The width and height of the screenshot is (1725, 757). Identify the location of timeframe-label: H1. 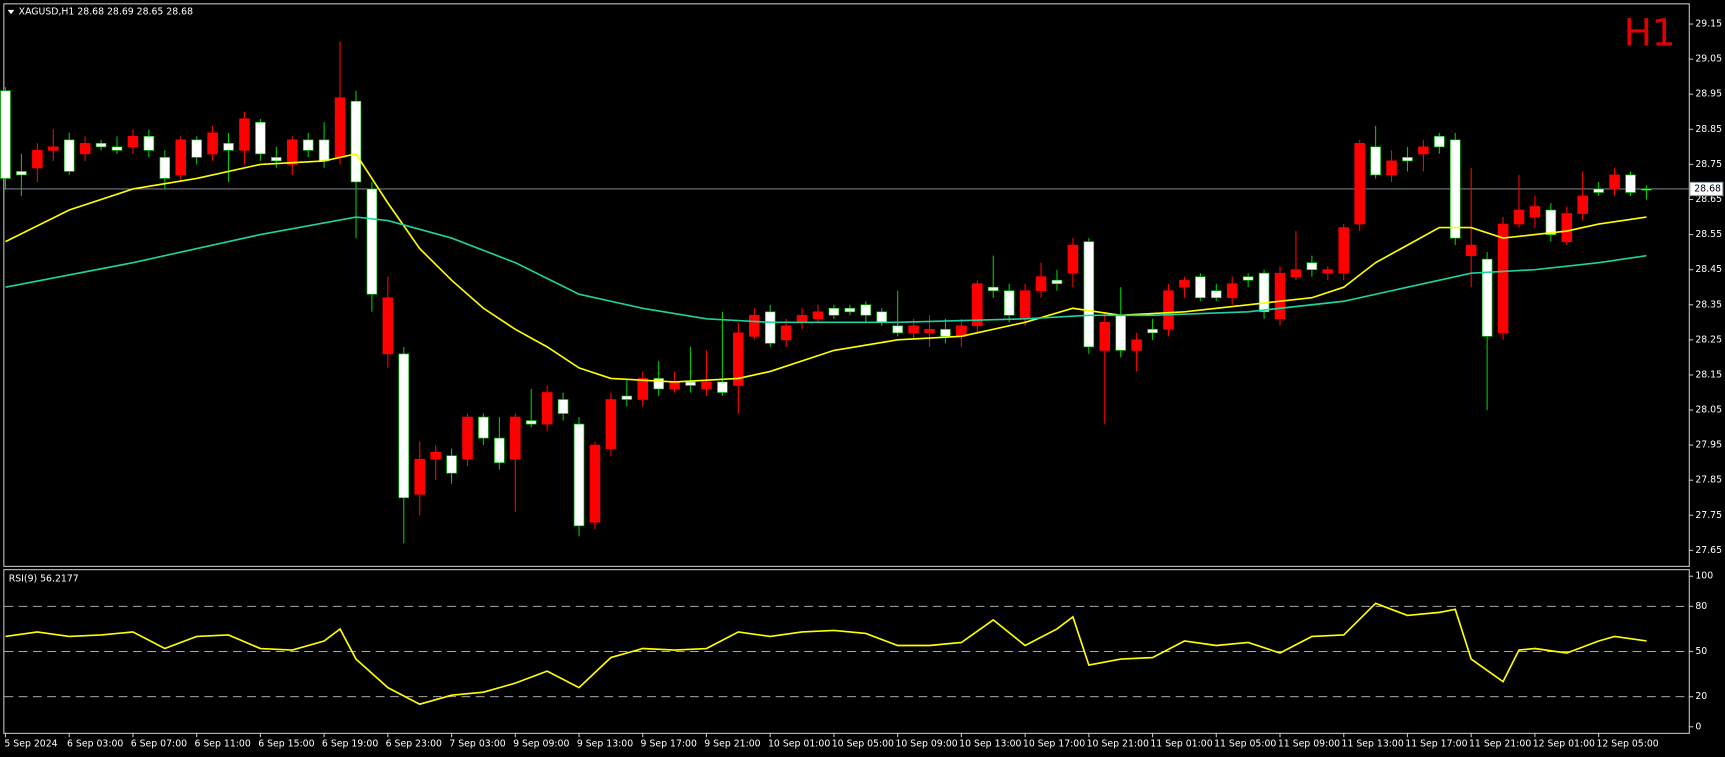
(1650, 33).